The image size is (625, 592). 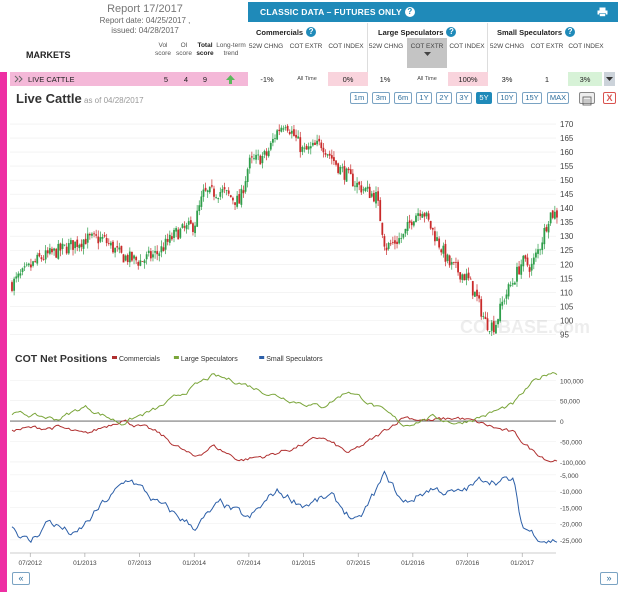 What do you see at coordinates (19, 79) in the screenshot?
I see `expand-icon` at bounding box center [19, 79].